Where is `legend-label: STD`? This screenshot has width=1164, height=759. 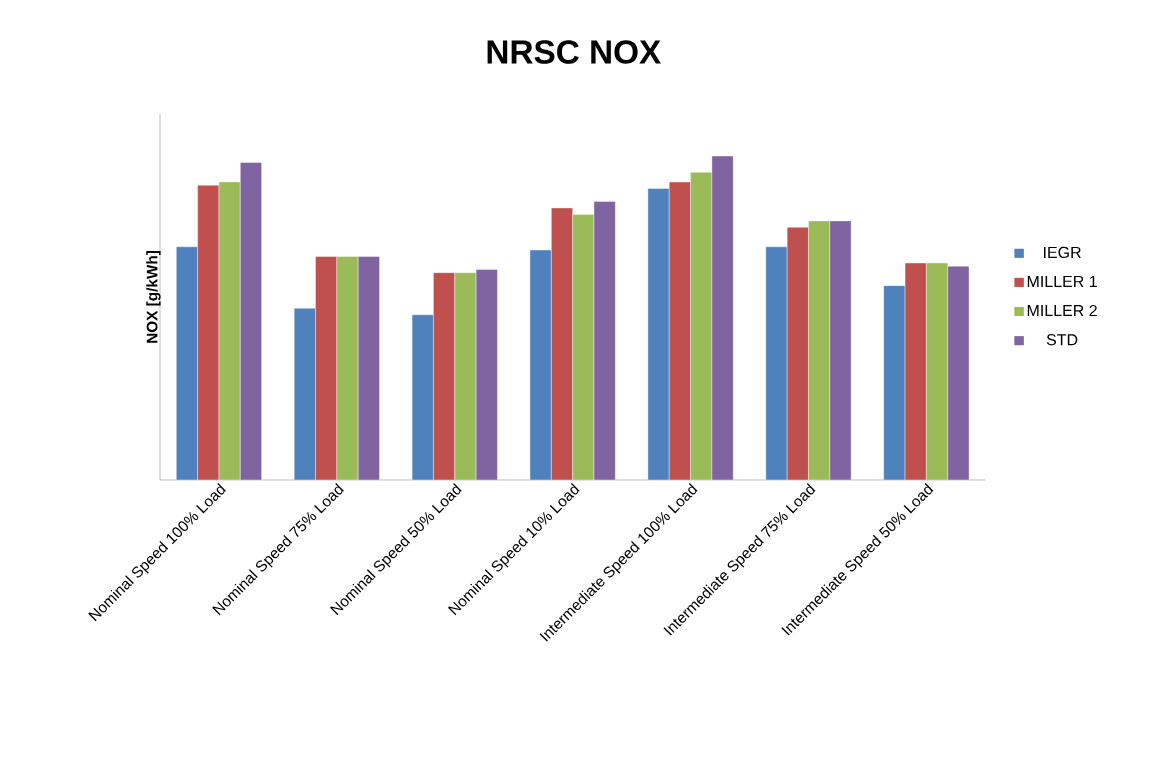 legend-label: STD is located at coordinates (1062, 340).